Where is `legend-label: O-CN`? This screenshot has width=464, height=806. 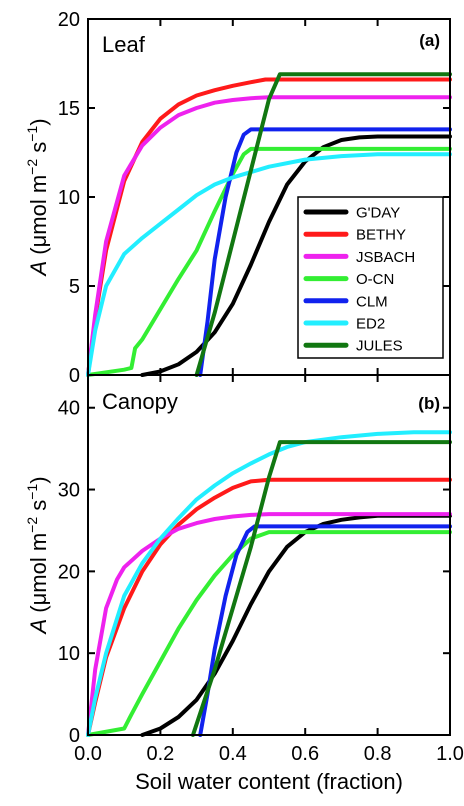 legend-label: O-CN is located at coordinates (375, 279).